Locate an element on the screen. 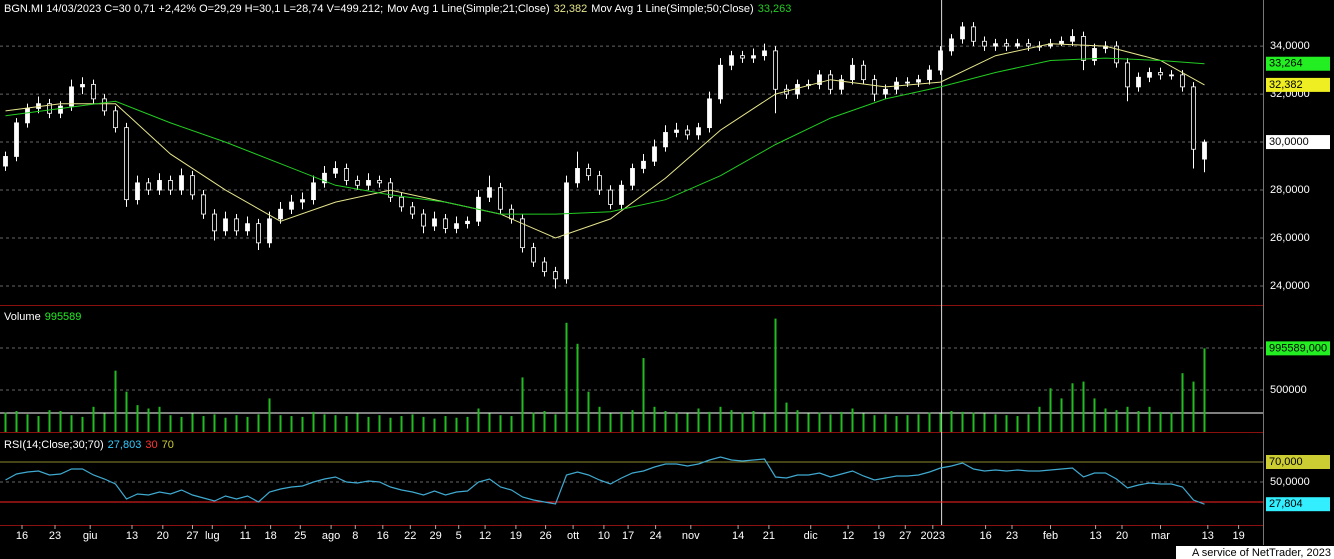 The image size is (1334, 559). header-part: 27,803 is located at coordinates (125, 445).